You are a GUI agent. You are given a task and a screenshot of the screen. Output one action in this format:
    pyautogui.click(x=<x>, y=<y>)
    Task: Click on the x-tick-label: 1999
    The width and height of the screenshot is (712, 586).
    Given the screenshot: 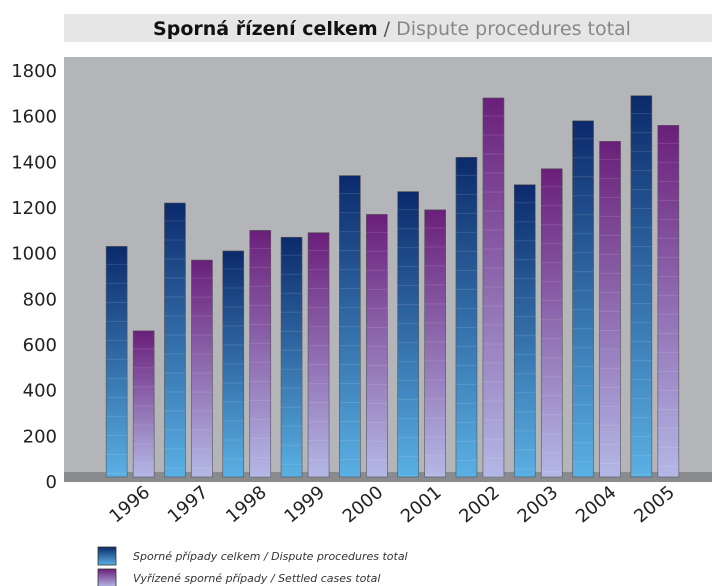 What is the action you would take?
    pyautogui.click(x=304, y=505)
    